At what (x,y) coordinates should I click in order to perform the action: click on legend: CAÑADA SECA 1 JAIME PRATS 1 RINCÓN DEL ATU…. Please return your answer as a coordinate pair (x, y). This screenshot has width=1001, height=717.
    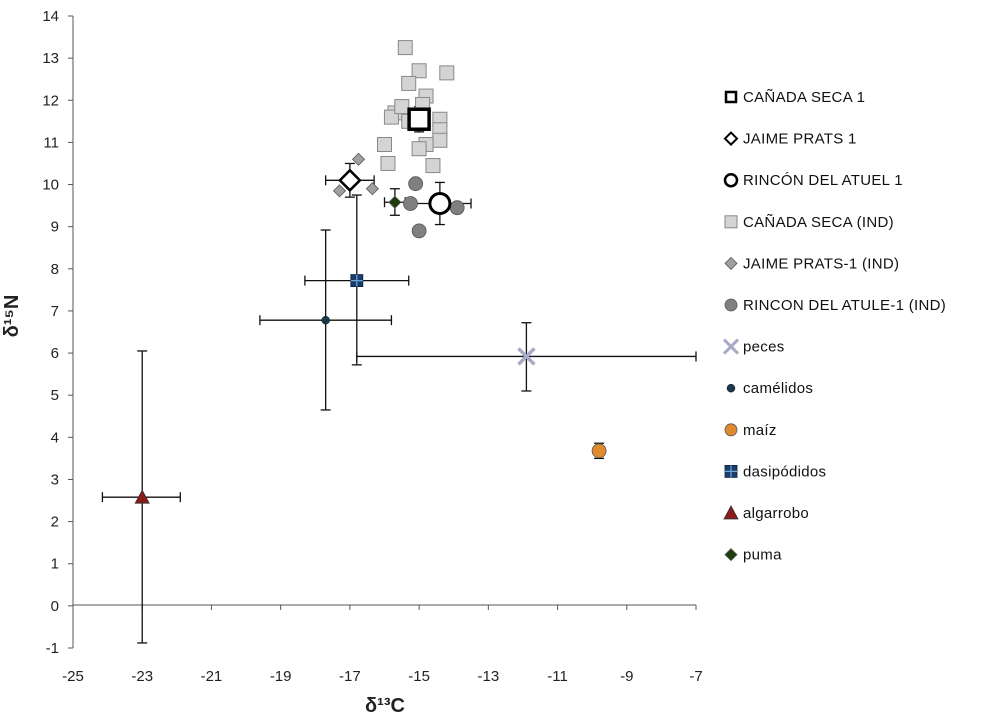
    Looking at the image, I should click on (835, 326).